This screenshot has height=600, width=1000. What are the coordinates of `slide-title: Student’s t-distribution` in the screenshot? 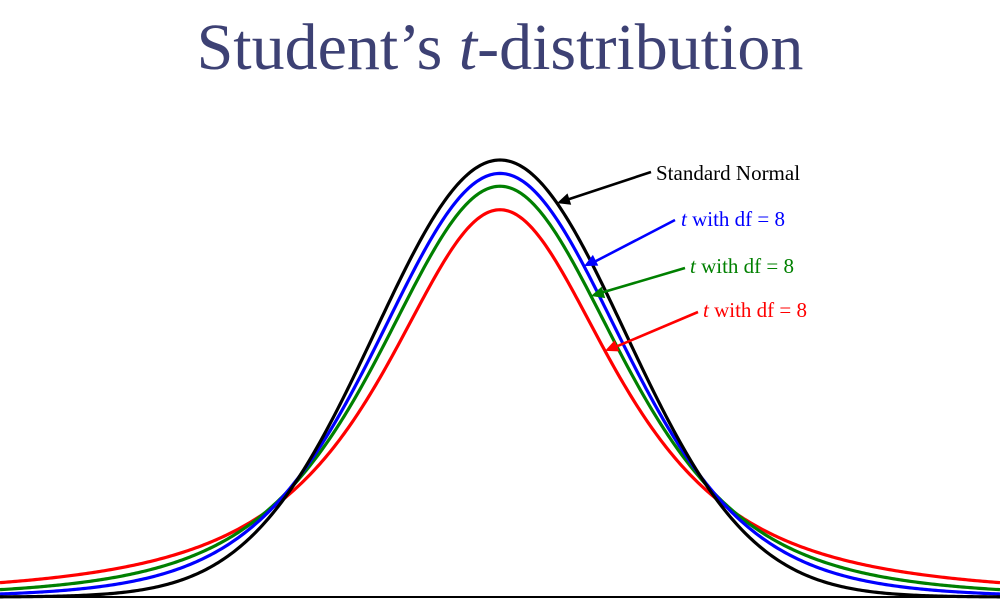 It's located at (500, 48).